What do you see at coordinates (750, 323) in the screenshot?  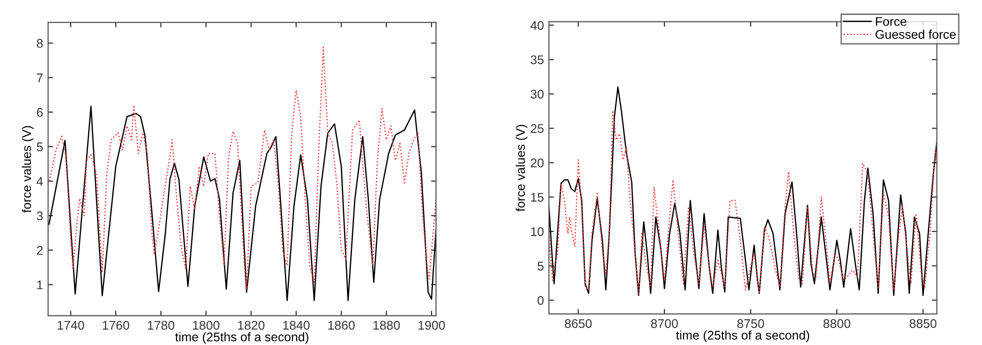 I see `x-tick-label: 8750` at bounding box center [750, 323].